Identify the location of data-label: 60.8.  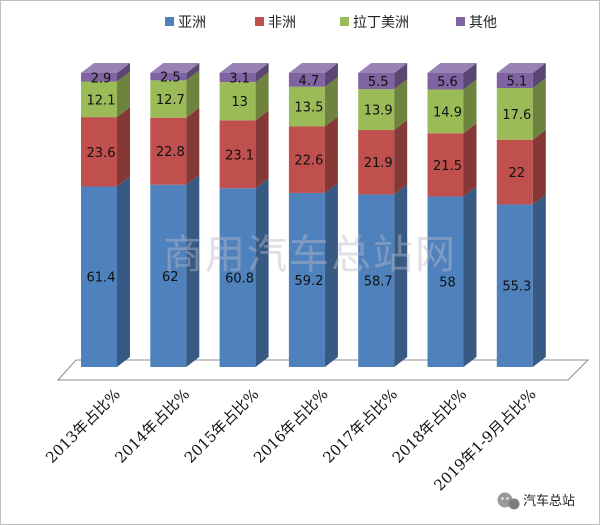
(239, 279).